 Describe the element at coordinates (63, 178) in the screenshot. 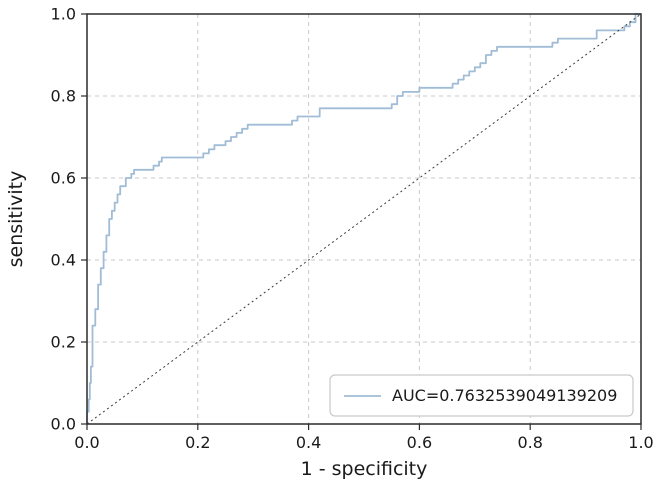

I see `y-tick-label: 0.6` at that location.